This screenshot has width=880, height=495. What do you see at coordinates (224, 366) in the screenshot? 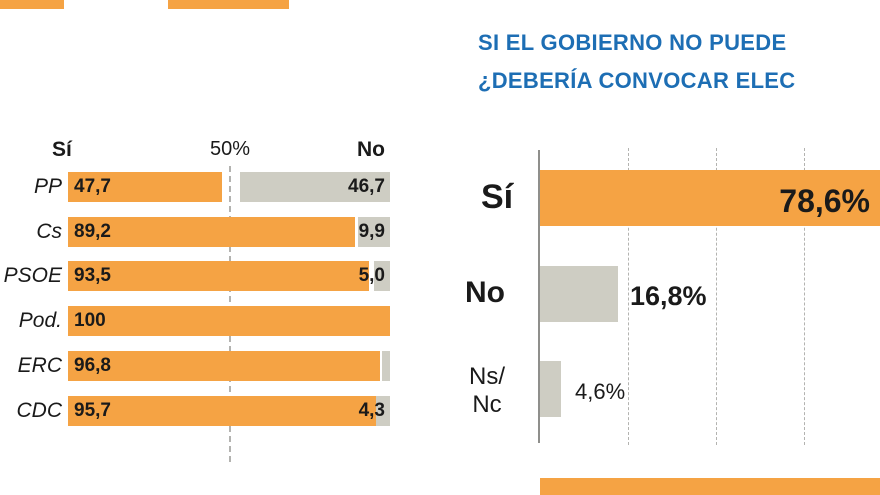
I see `yes-bar-erc` at bounding box center [224, 366].